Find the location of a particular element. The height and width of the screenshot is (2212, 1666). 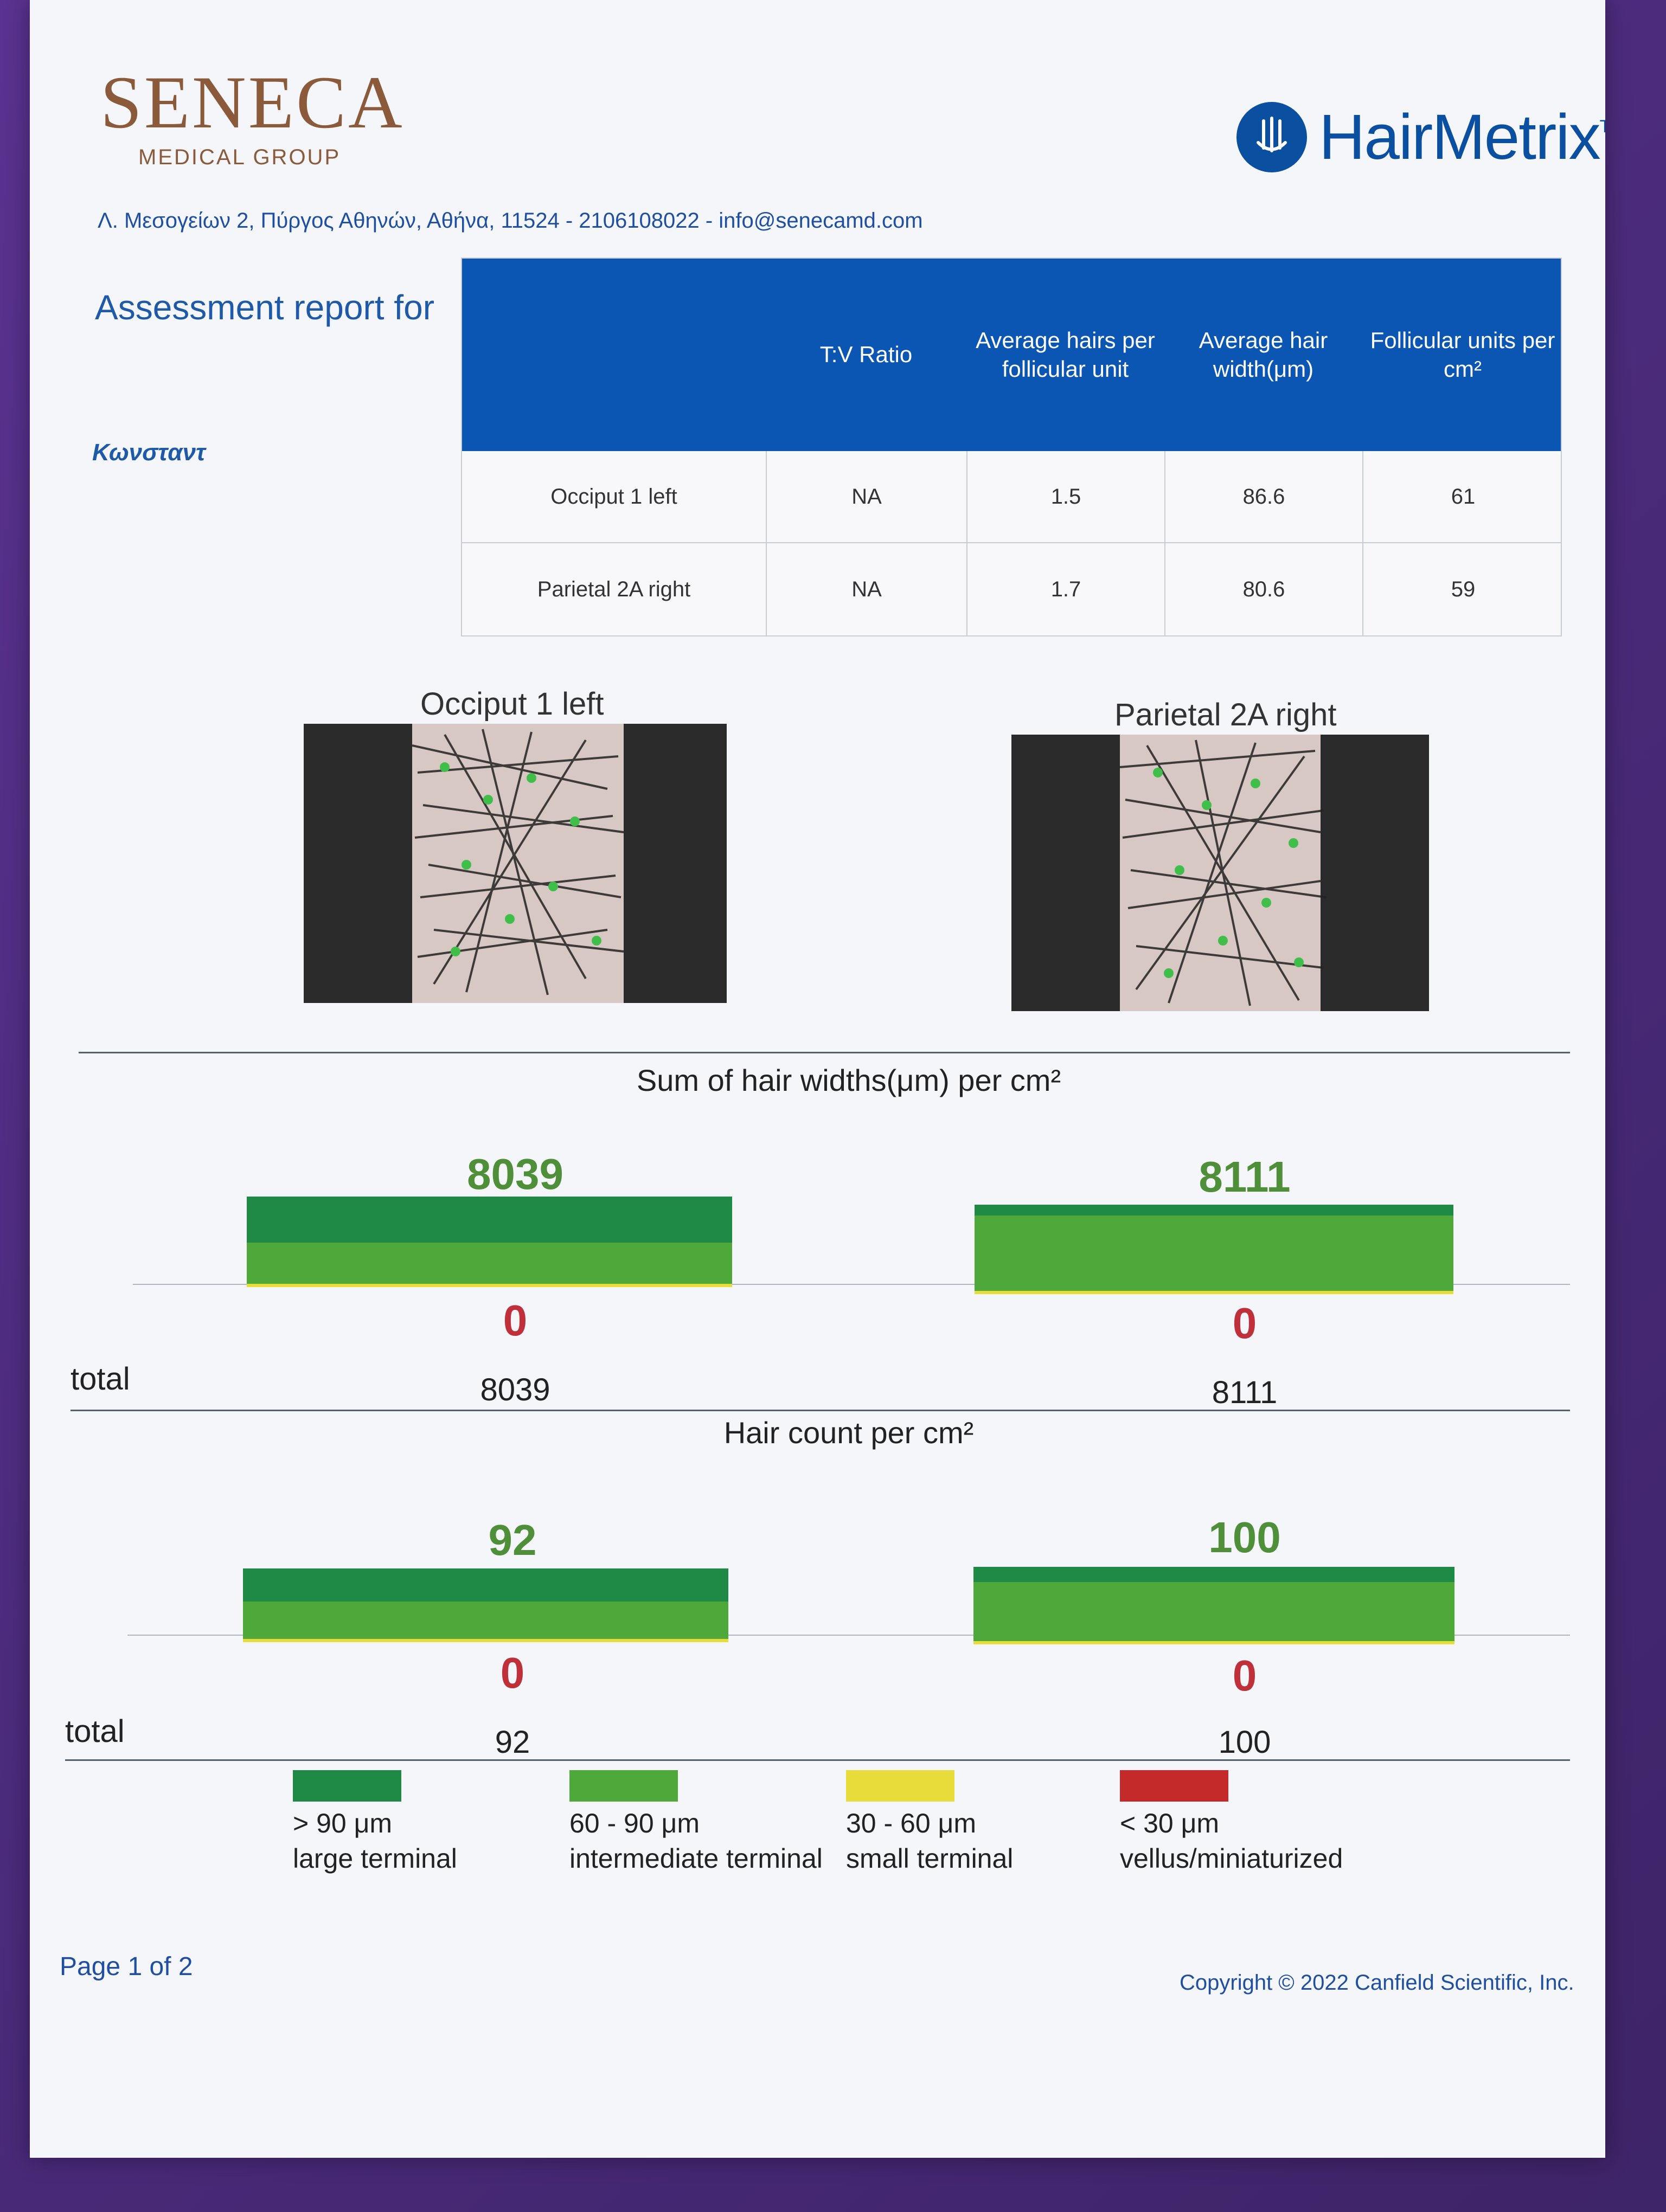

seneca-logo: SENECA is located at coordinates (253, 102).